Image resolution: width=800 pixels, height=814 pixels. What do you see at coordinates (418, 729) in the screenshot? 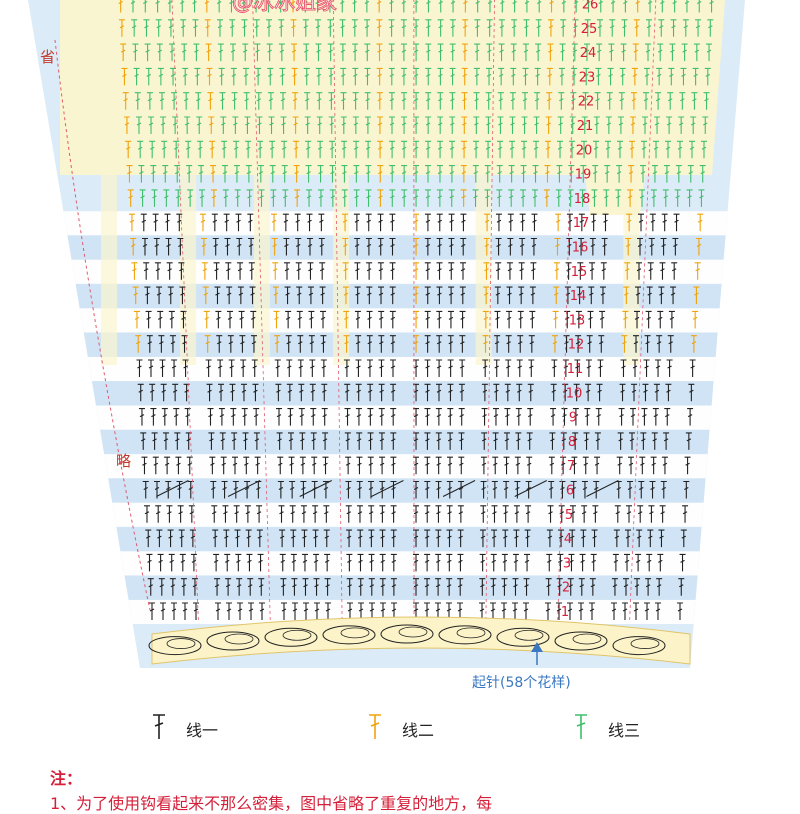
I see `legend-label: 线二` at bounding box center [418, 729].